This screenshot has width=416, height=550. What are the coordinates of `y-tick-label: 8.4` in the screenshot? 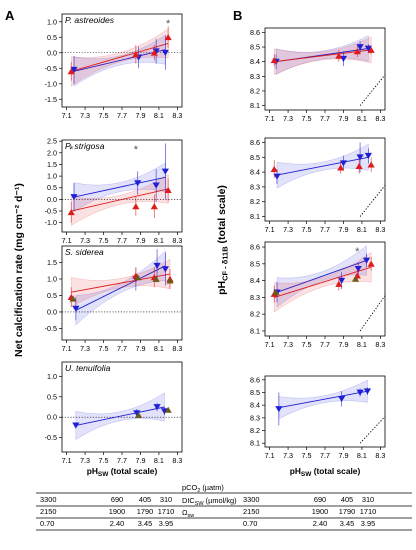 It's located at (255, 61).